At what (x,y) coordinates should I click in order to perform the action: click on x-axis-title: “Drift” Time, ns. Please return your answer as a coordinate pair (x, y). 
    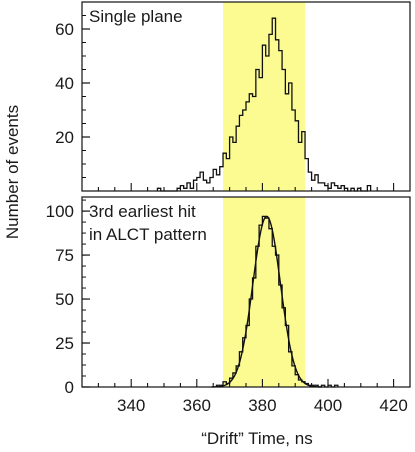
    Looking at the image, I should click on (256, 438).